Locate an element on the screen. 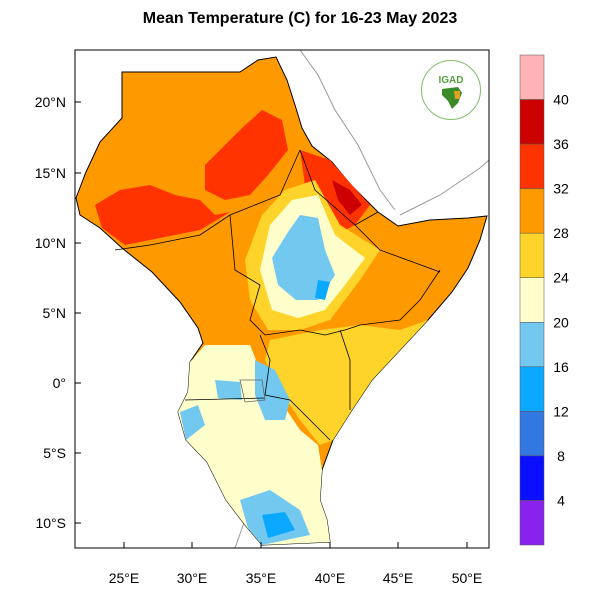  colorbar-label: 16 is located at coordinates (561, 367).